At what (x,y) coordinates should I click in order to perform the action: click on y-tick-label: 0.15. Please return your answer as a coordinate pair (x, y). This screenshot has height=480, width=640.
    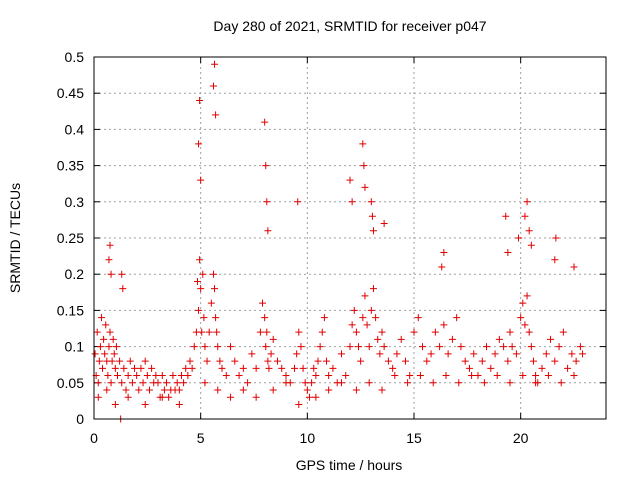
    Looking at the image, I should click on (70, 310).